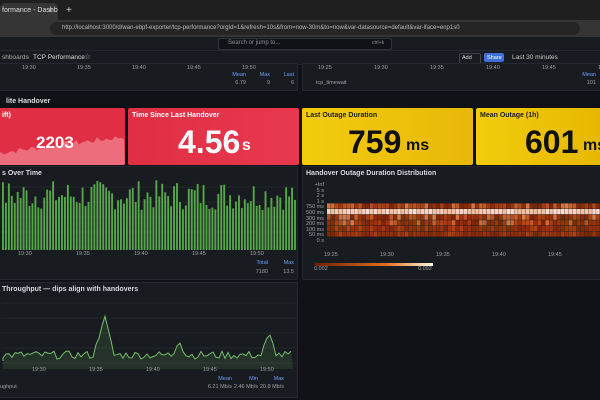  Describe the element at coordinates (378, 43) in the screenshot. I see `shortcut: ctrl+k` at that location.